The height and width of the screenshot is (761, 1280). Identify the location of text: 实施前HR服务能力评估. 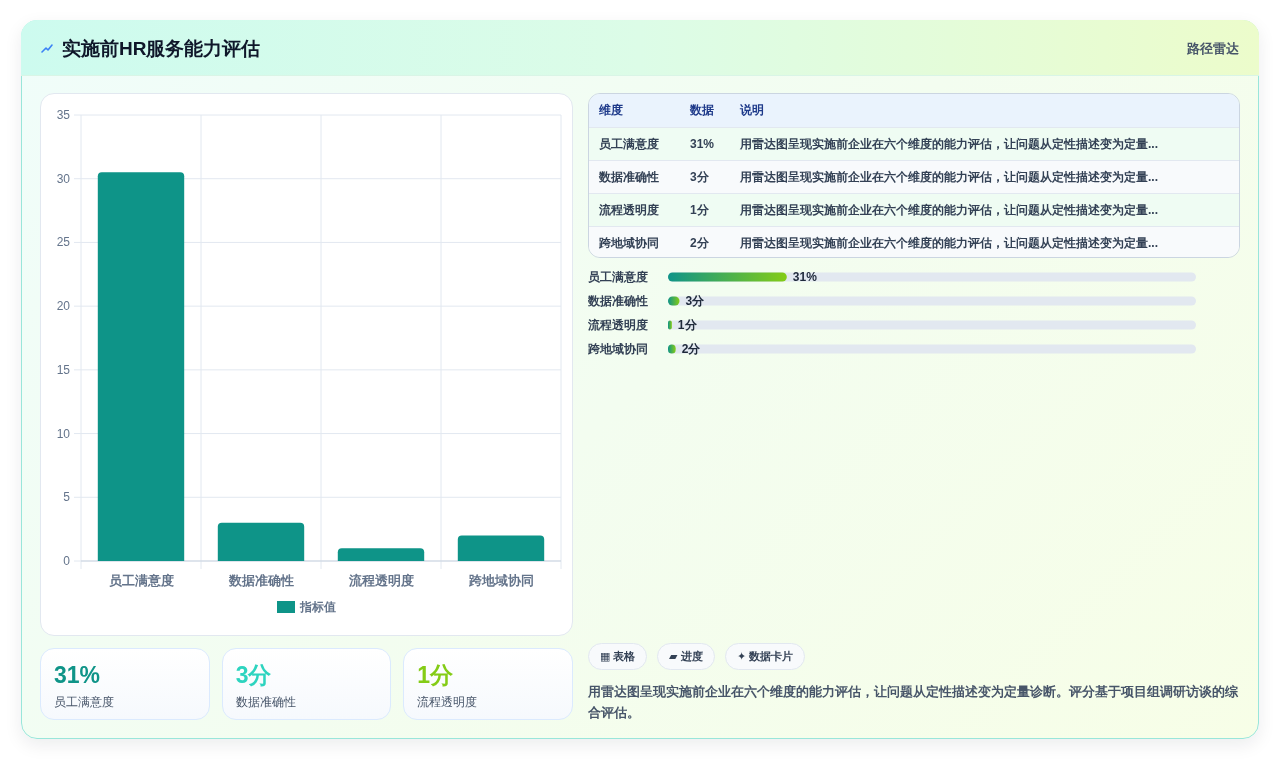
(161, 49).